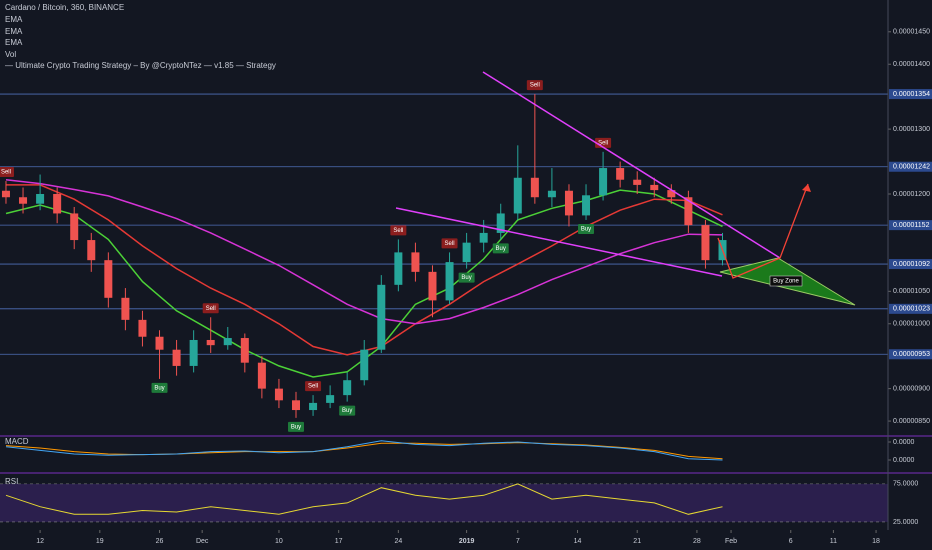 This screenshot has width=932, height=550. I want to click on annotation: Buy Zone, so click(786, 282).